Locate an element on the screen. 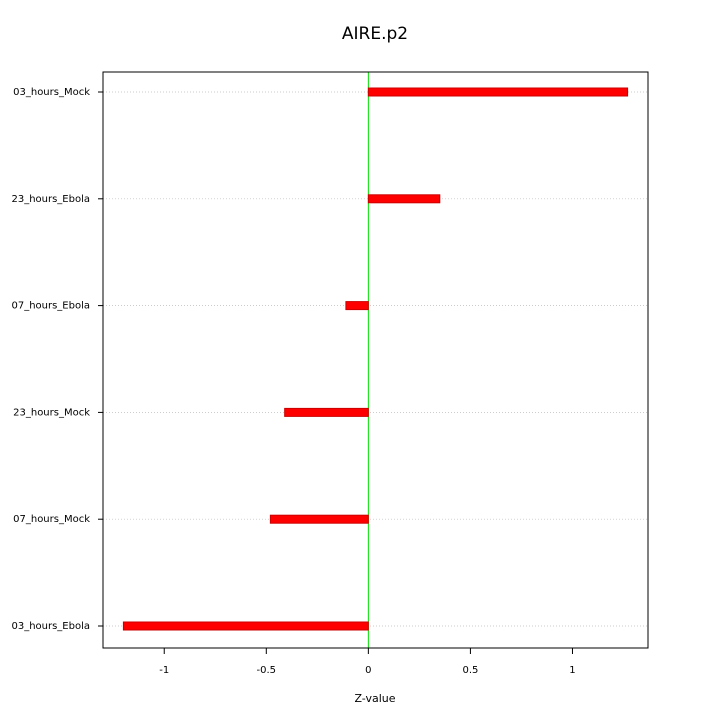 The image size is (720, 720). x-tick-label: 1 is located at coordinates (572, 670).